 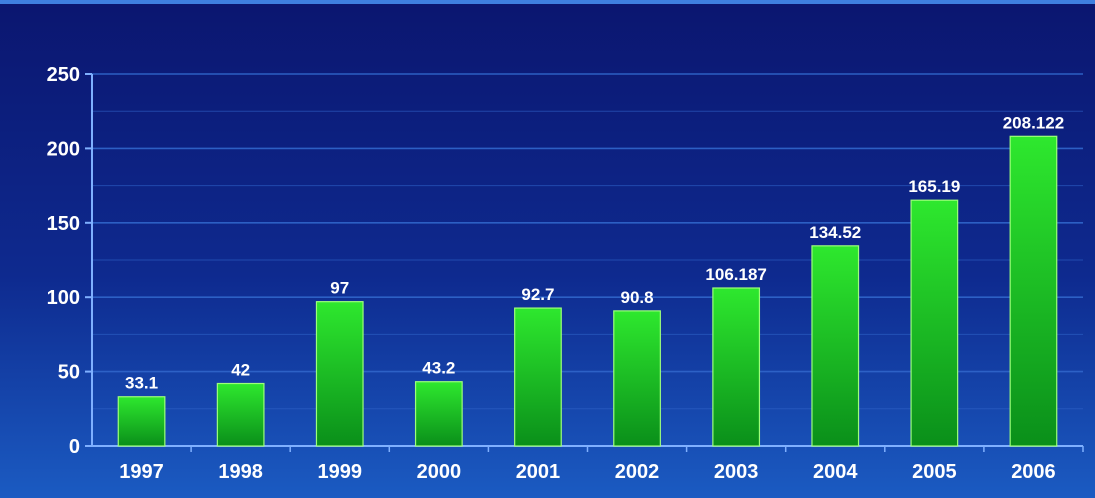 What do you see at coordinates (835, 472) in the screenshot?
I see `x-tick-label-2004: 2004` at bounding box center [835, 472].